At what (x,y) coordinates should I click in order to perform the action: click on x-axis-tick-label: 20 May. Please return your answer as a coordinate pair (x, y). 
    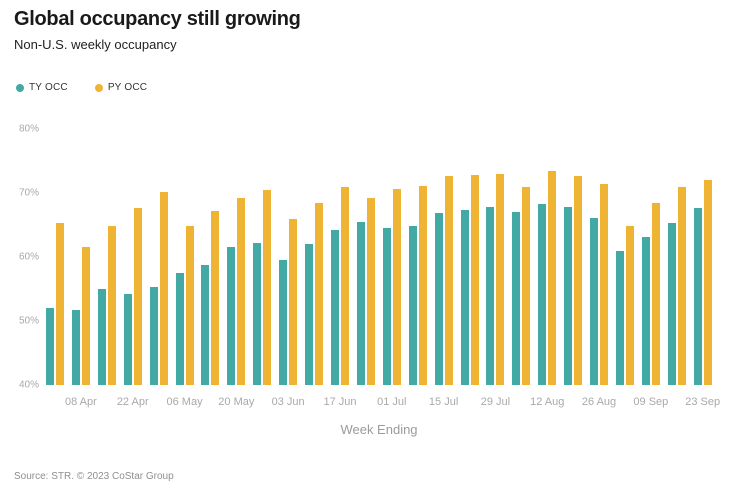
    Looking at the image, I should click on (236, 402).